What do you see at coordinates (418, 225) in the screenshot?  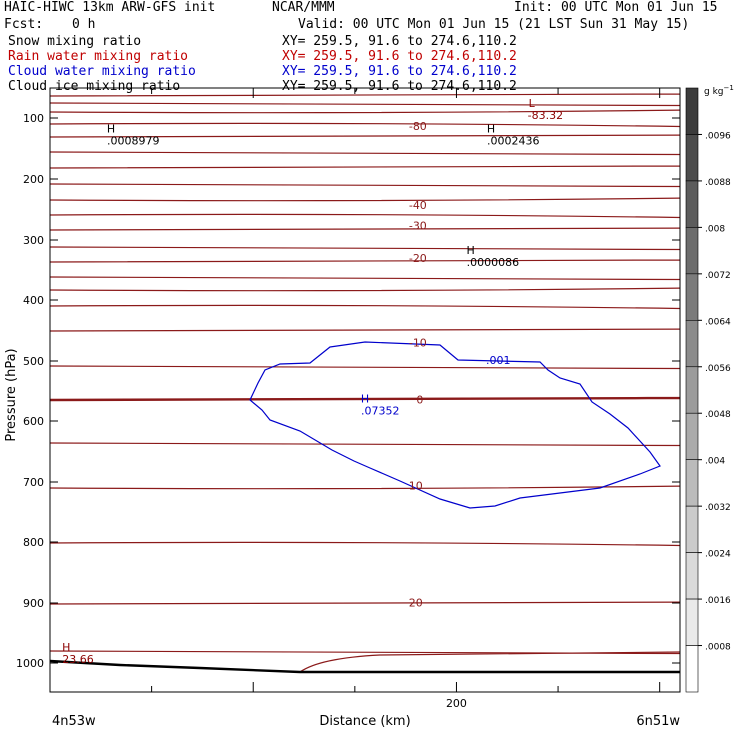 I see `isotherm-label: -30` at bounding box center [418, 225].